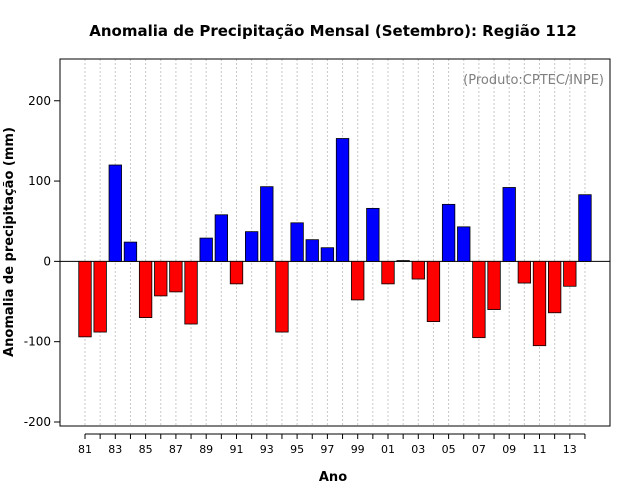 The height and width of the screenshot is (500, 640). What do you see at coordinates (85, 449) in the screenshot?
I see `x-tick-label: 81` at bounding box center [85, 449].